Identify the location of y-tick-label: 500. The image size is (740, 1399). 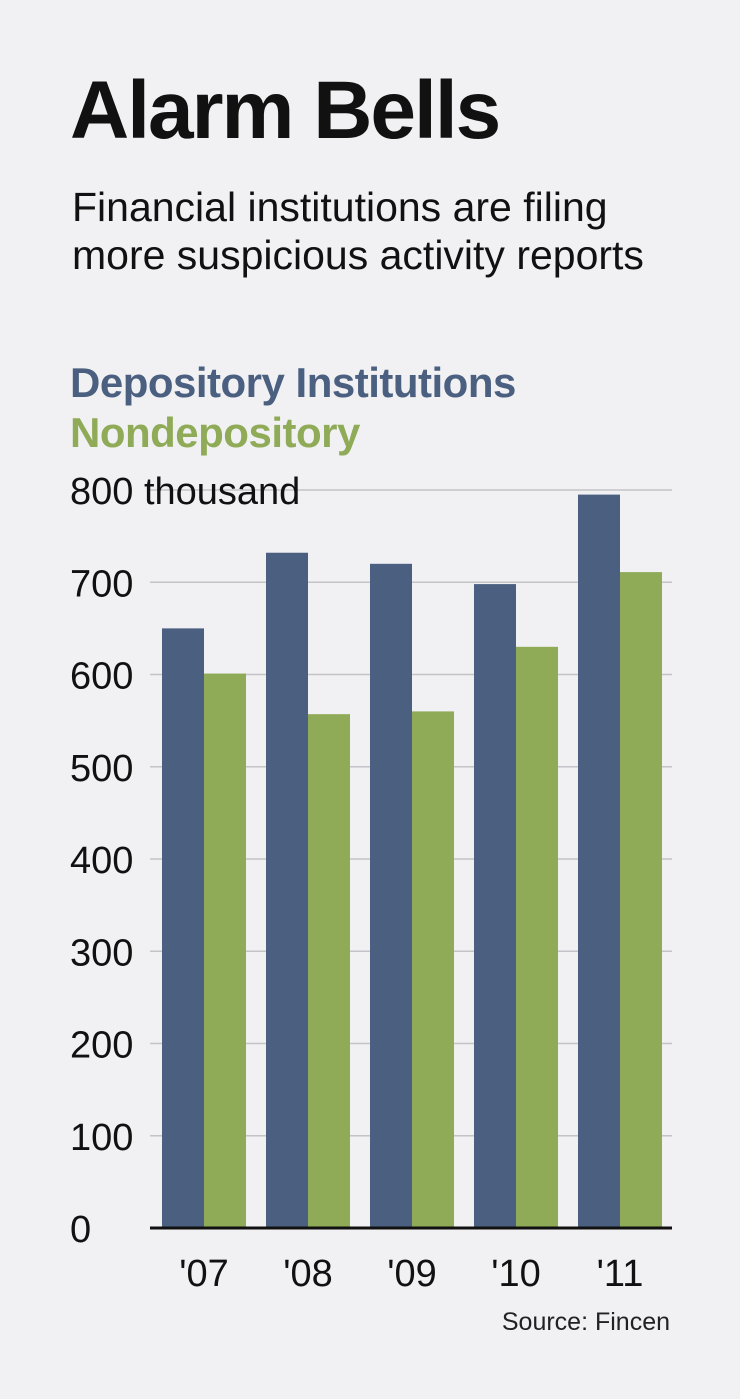
(101, 769).